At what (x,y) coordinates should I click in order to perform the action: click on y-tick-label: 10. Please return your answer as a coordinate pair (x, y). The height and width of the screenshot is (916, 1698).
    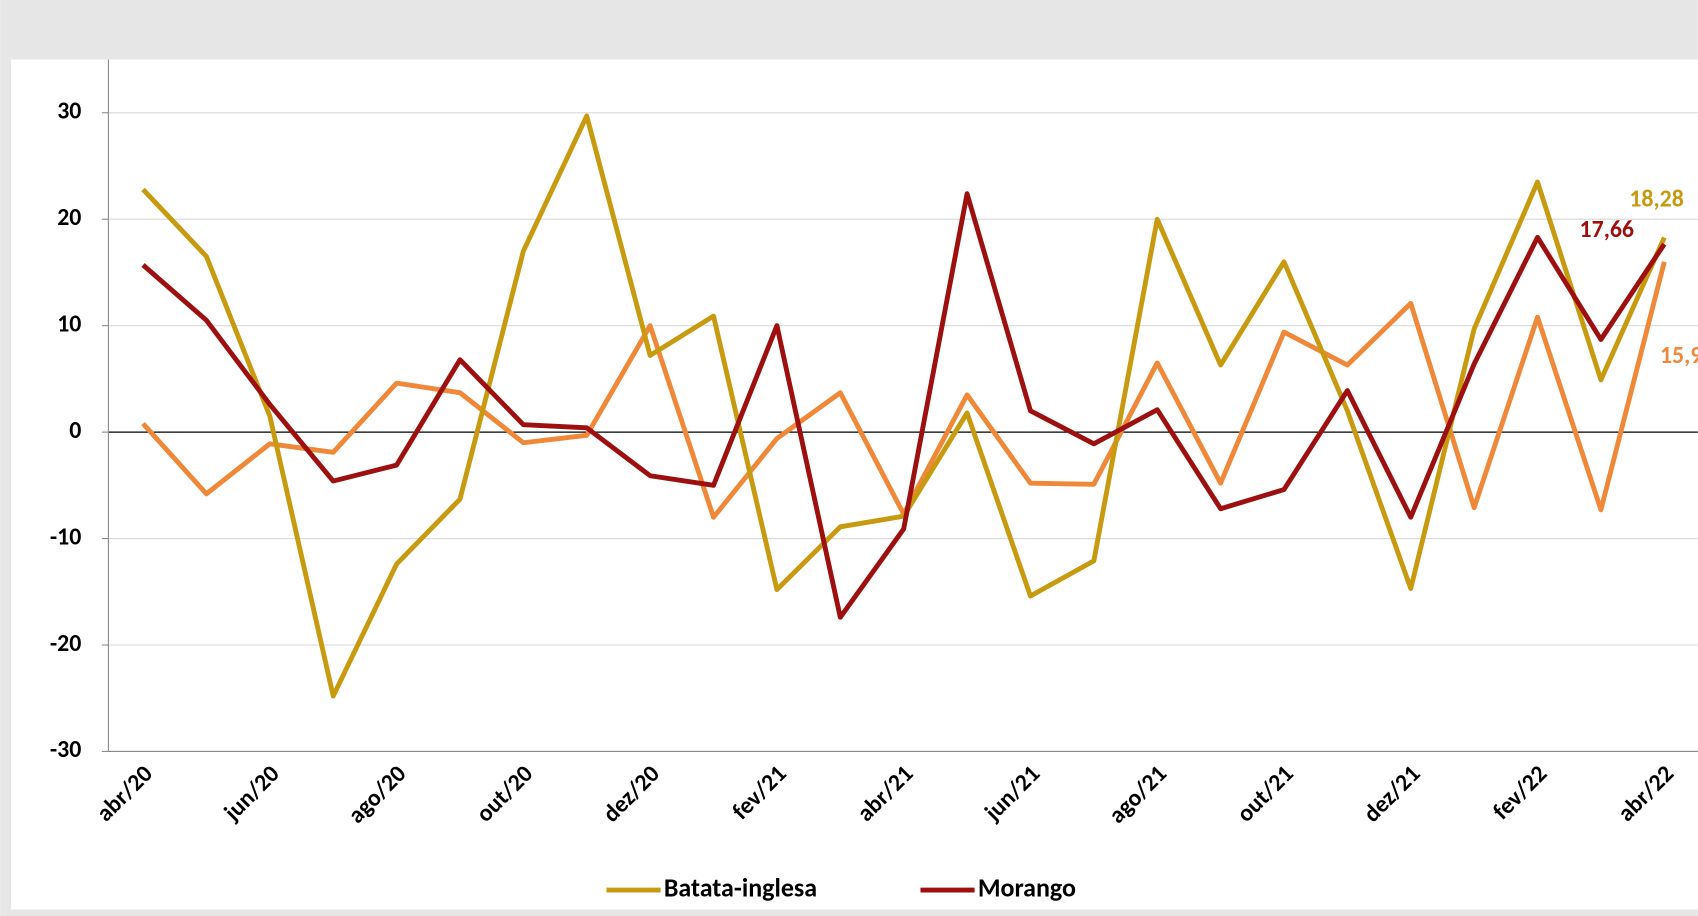
    Looking at the image, I should click on (69, 323).